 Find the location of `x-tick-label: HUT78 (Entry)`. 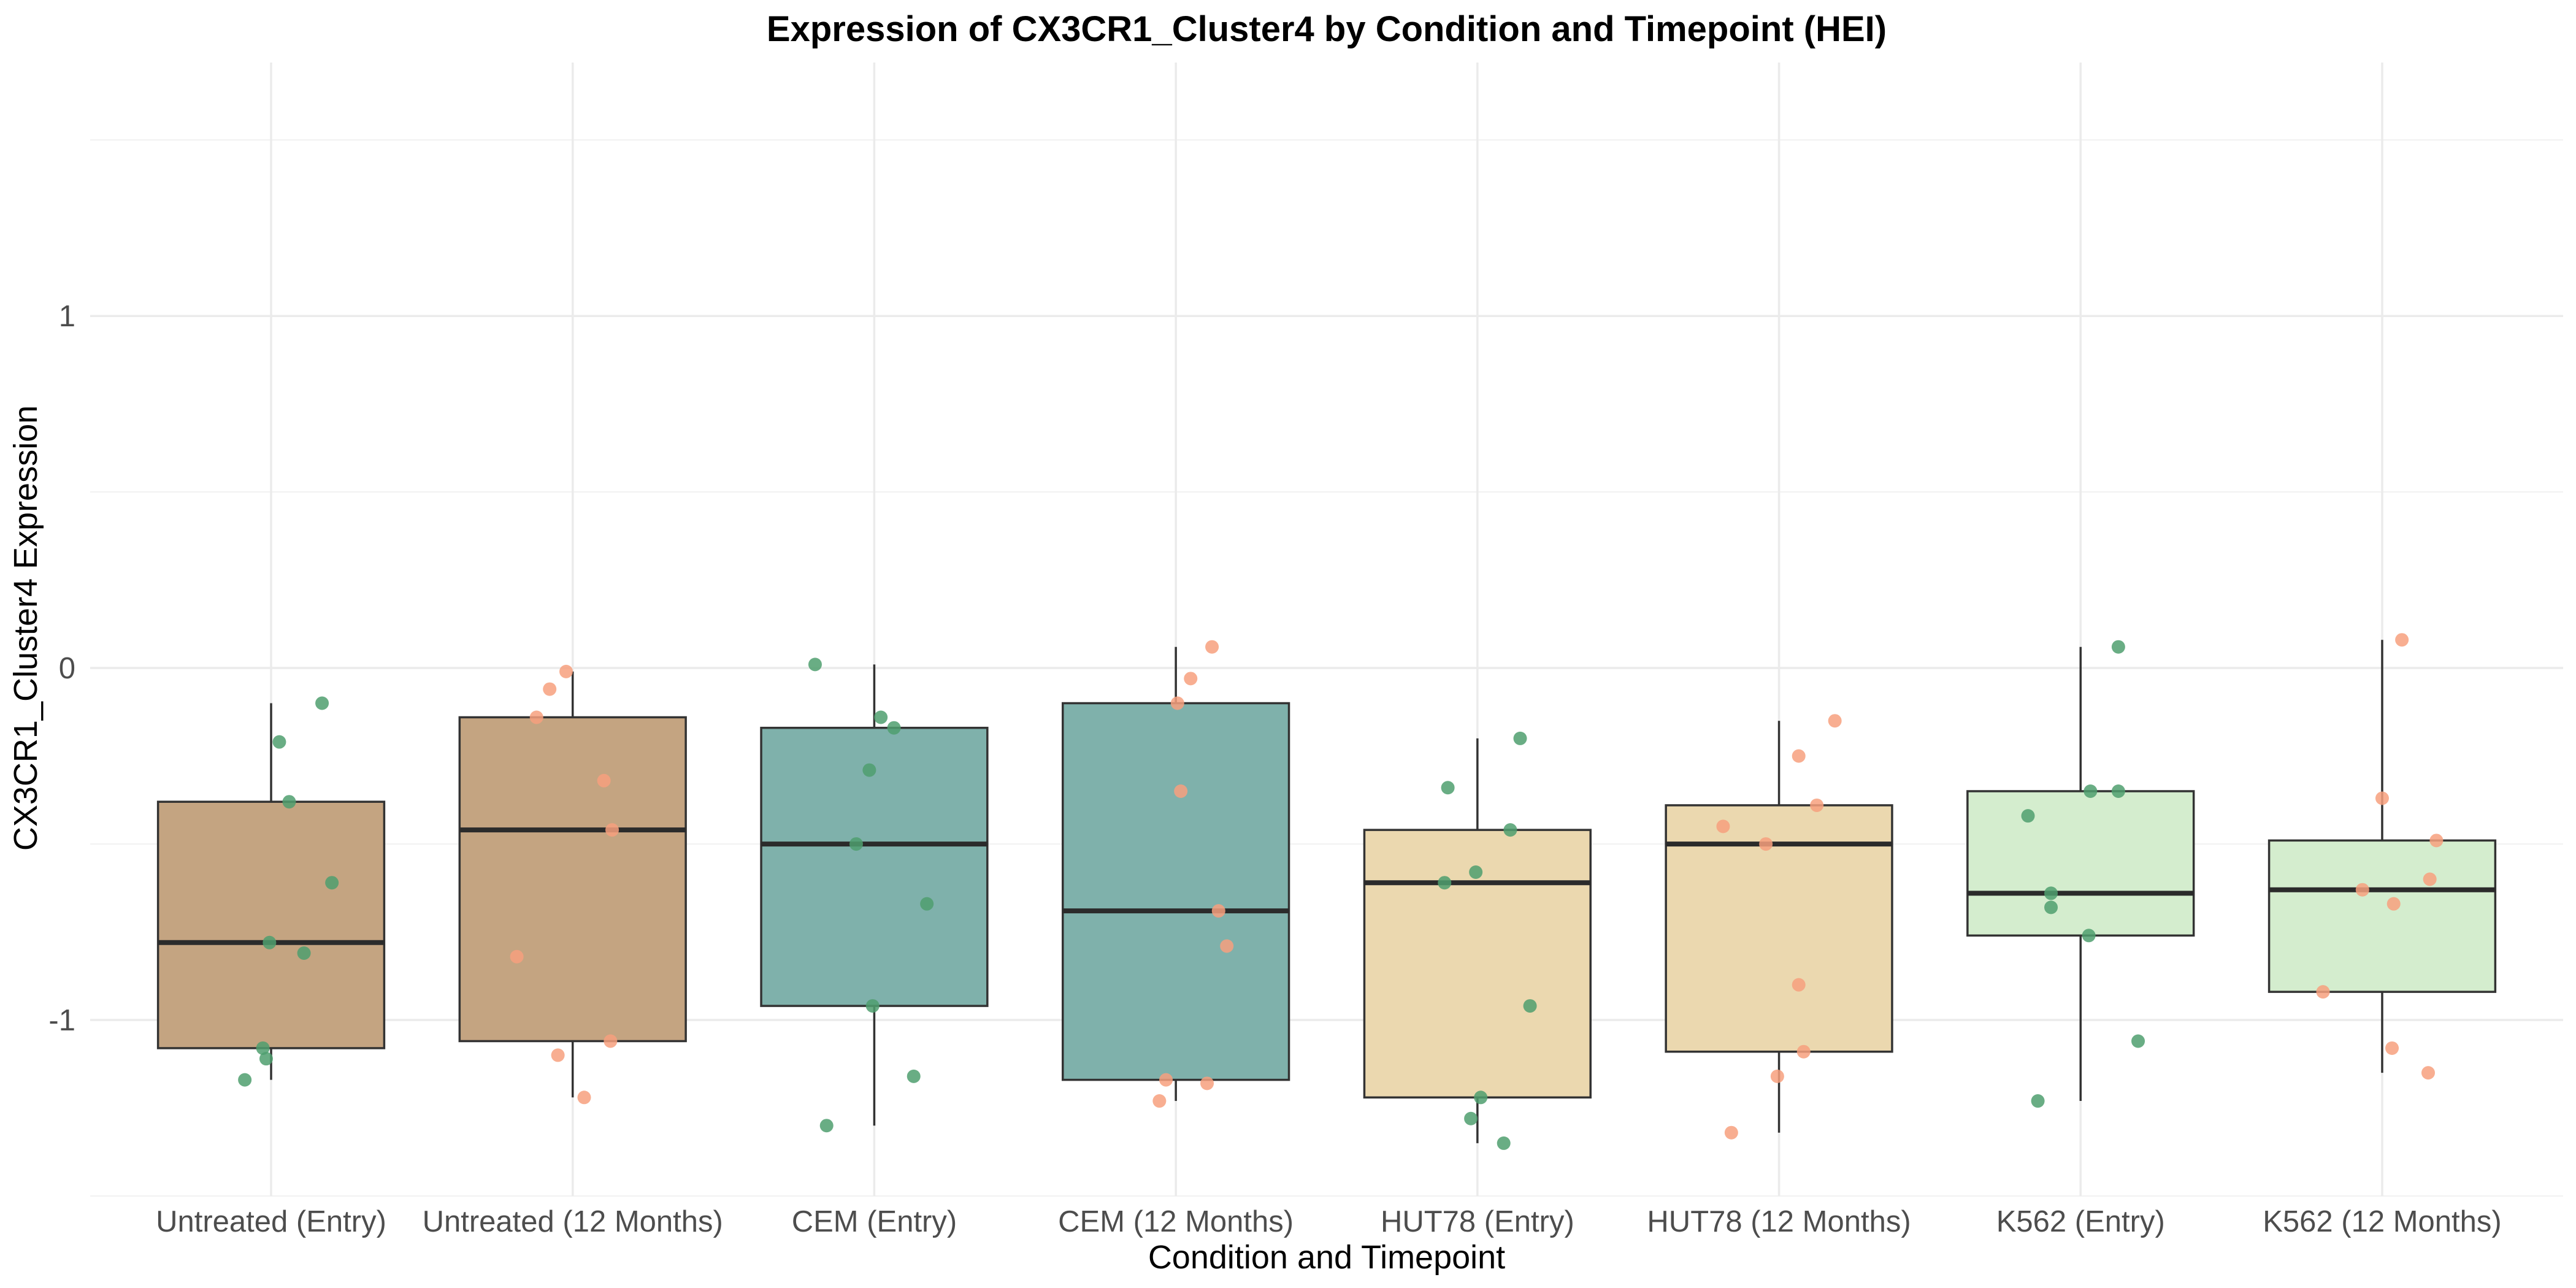

x-tick-label: HUT78 (Entry) is located at coordinates (1477, 1221).